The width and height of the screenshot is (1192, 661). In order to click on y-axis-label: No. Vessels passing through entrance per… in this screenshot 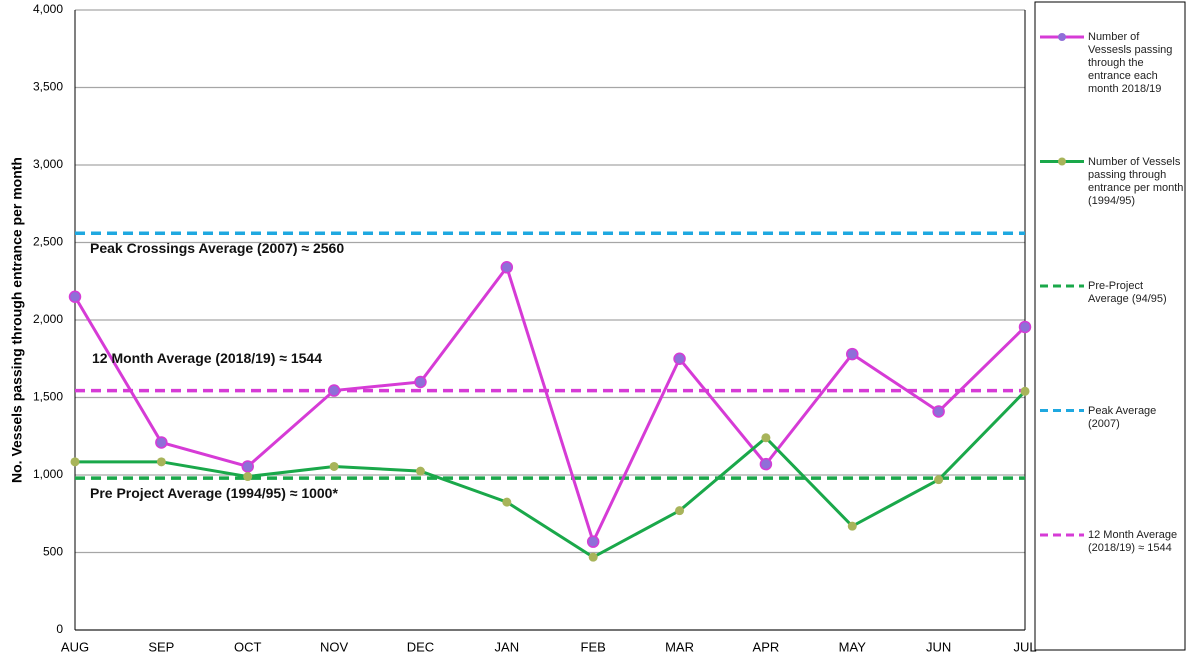, I will do `click(17, 320)`.